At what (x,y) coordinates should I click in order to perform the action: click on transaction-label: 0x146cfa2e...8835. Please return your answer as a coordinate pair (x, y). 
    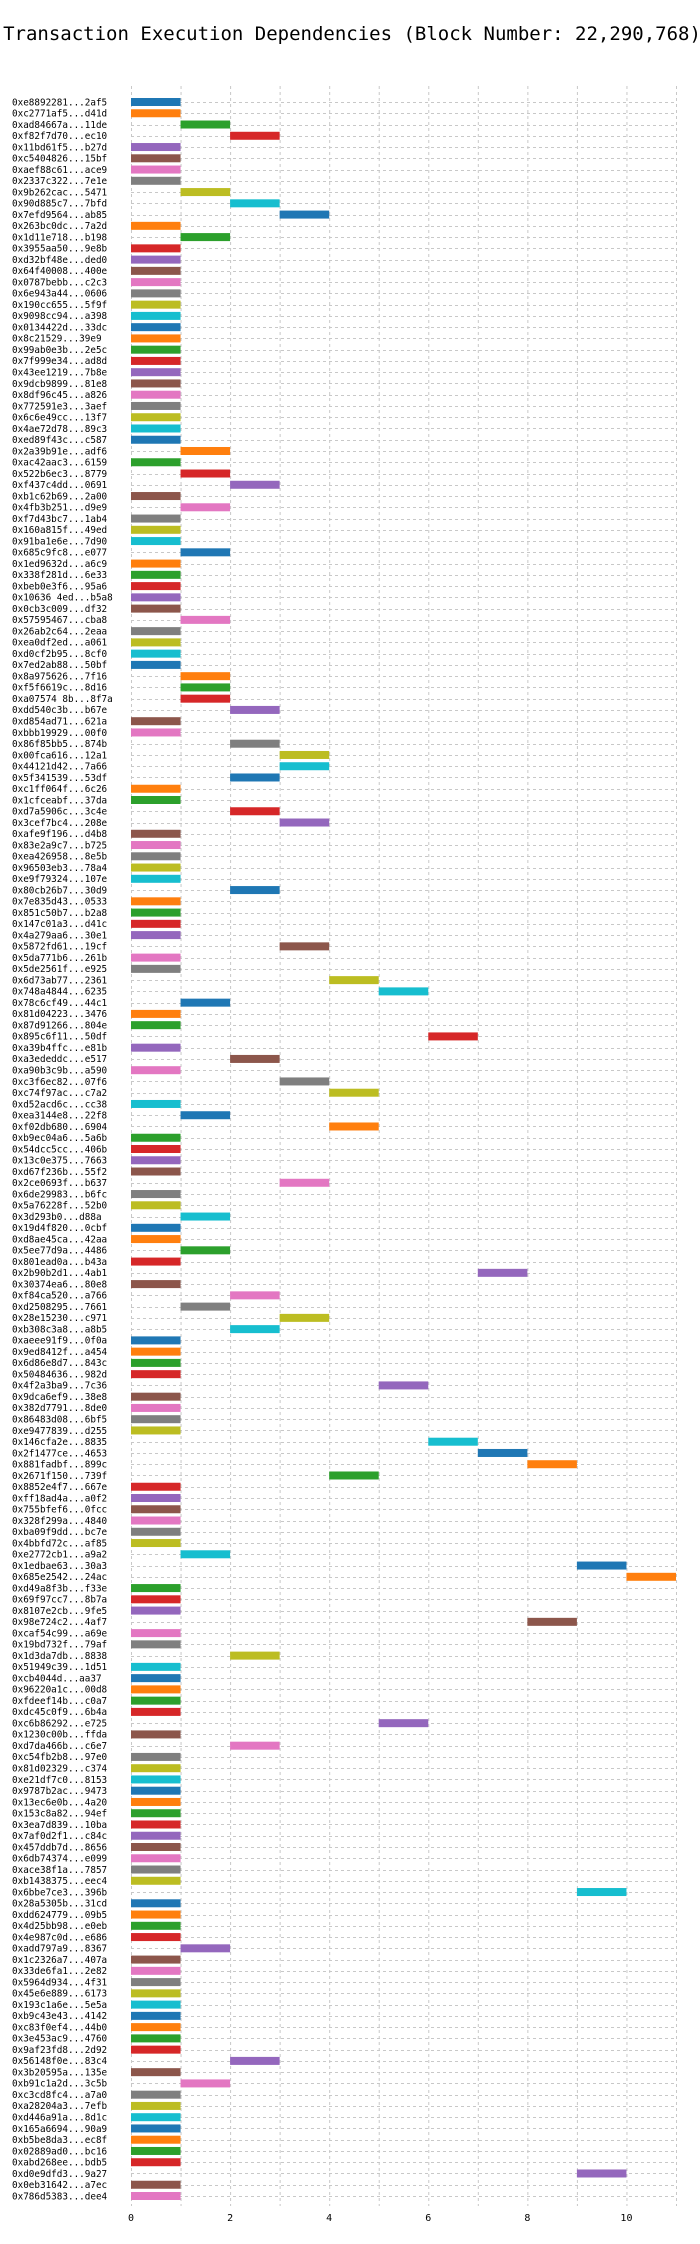
    Looking at the image, I should click on (59, 1442).